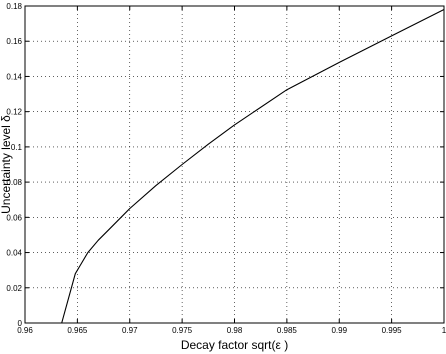 This screenshot has width=446, height=354. Describe the element at coordinates (392, 330) in the screenshot. I see `x-tick-label: 0.995` at that location.